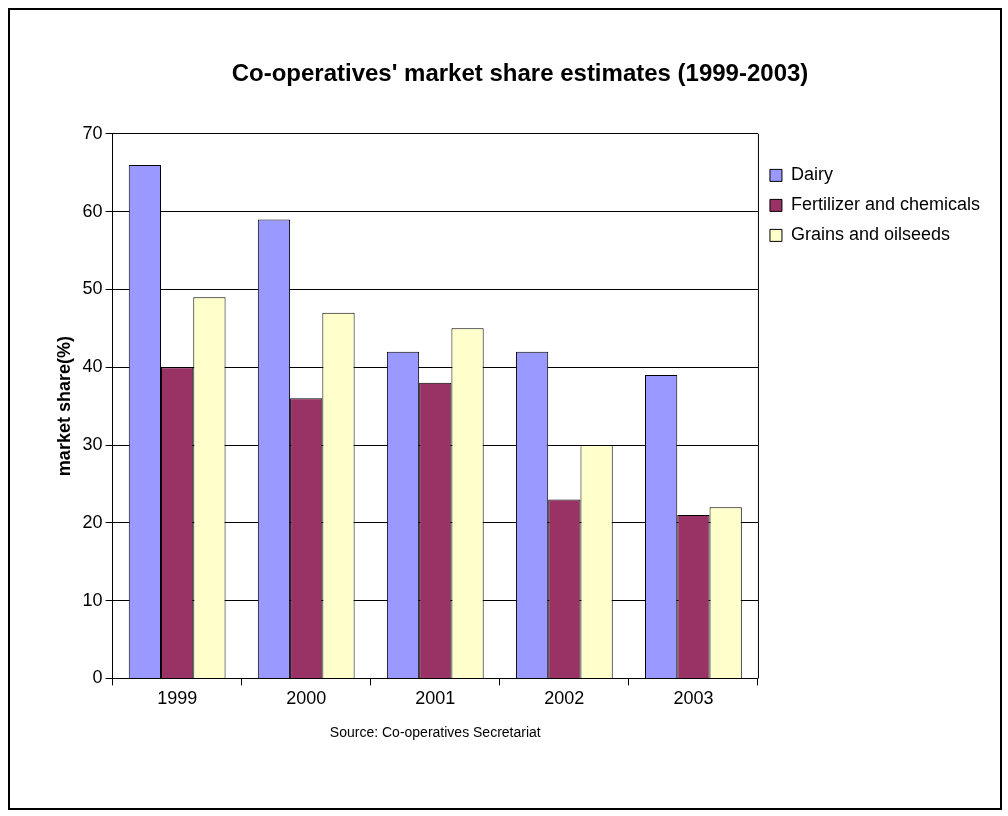 This screenshot has height=816, width=1008. I want to click on x-tick-label: 2001, so click(435, 698).